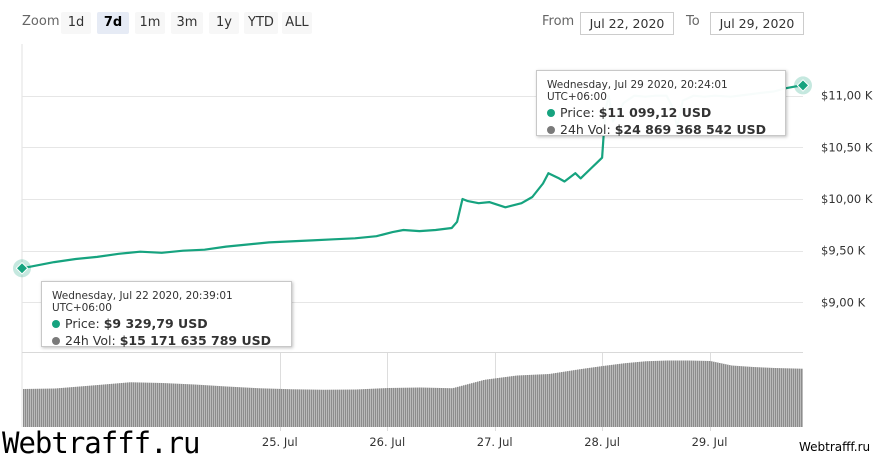  I want to click on zoom-1m-button: 1m, so click(150, 23).